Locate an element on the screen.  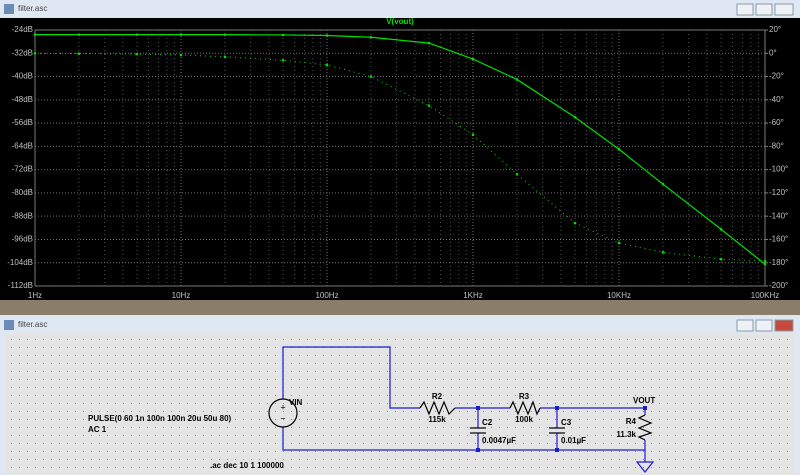
y-tick-label: -32dB is located at coordinates (22, 52).